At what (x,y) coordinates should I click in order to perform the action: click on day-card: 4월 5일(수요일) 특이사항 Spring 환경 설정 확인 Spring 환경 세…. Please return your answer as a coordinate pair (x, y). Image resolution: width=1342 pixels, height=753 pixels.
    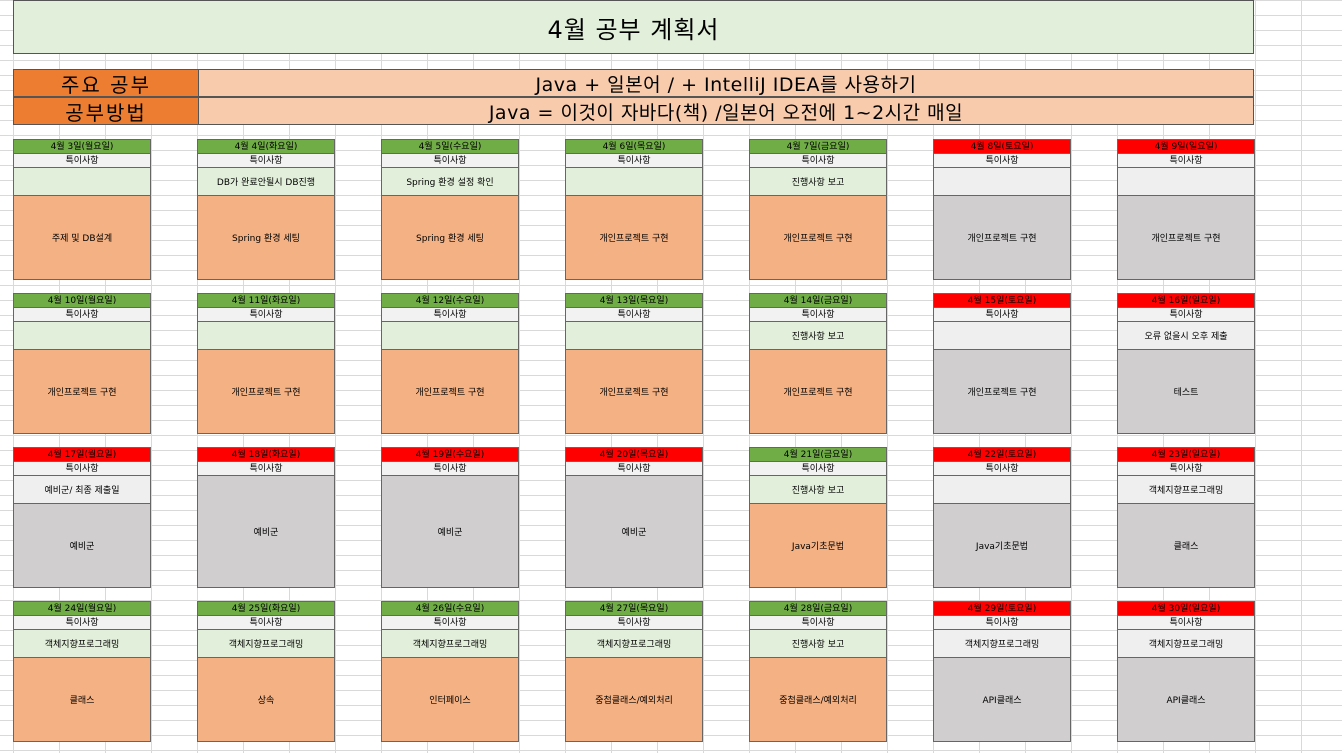
    Looking at the image, I should click on (450, 209).